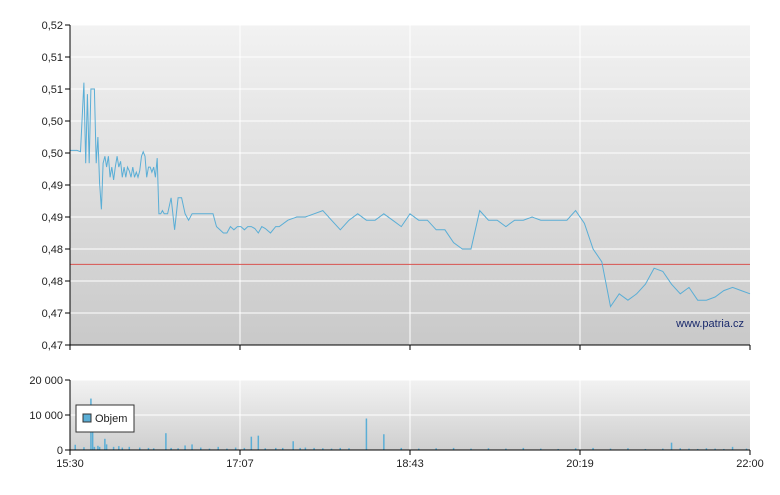 This screenshot has width=780, height=495. What do you see at coordinates (410, 414) in the screenshot?
I see `volume-gridlines` at bounding box center [410, 414].